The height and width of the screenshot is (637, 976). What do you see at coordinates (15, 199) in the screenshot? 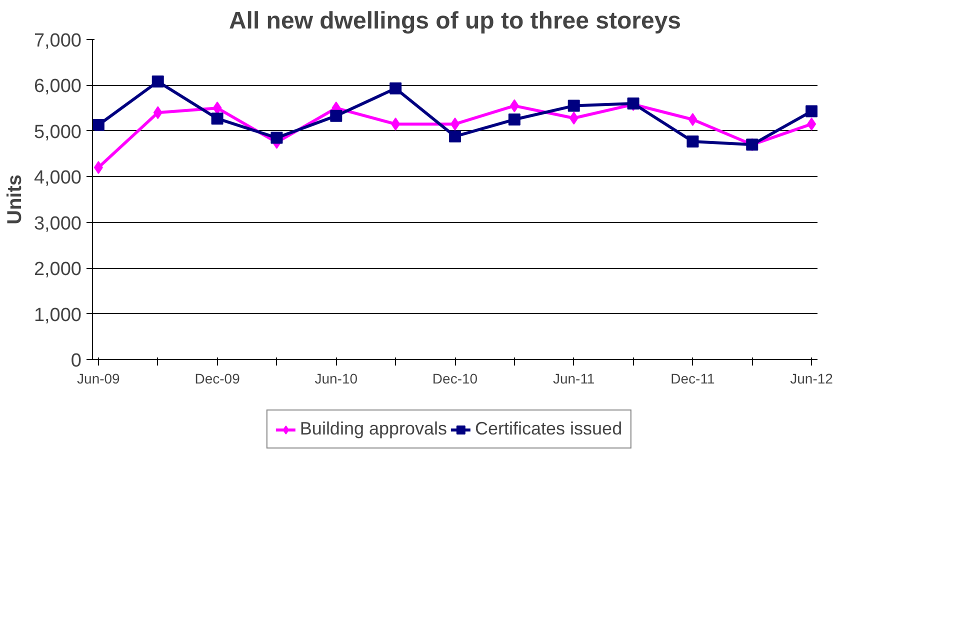
I see `y-axis-title: Units` at bounding box center [15, 199].